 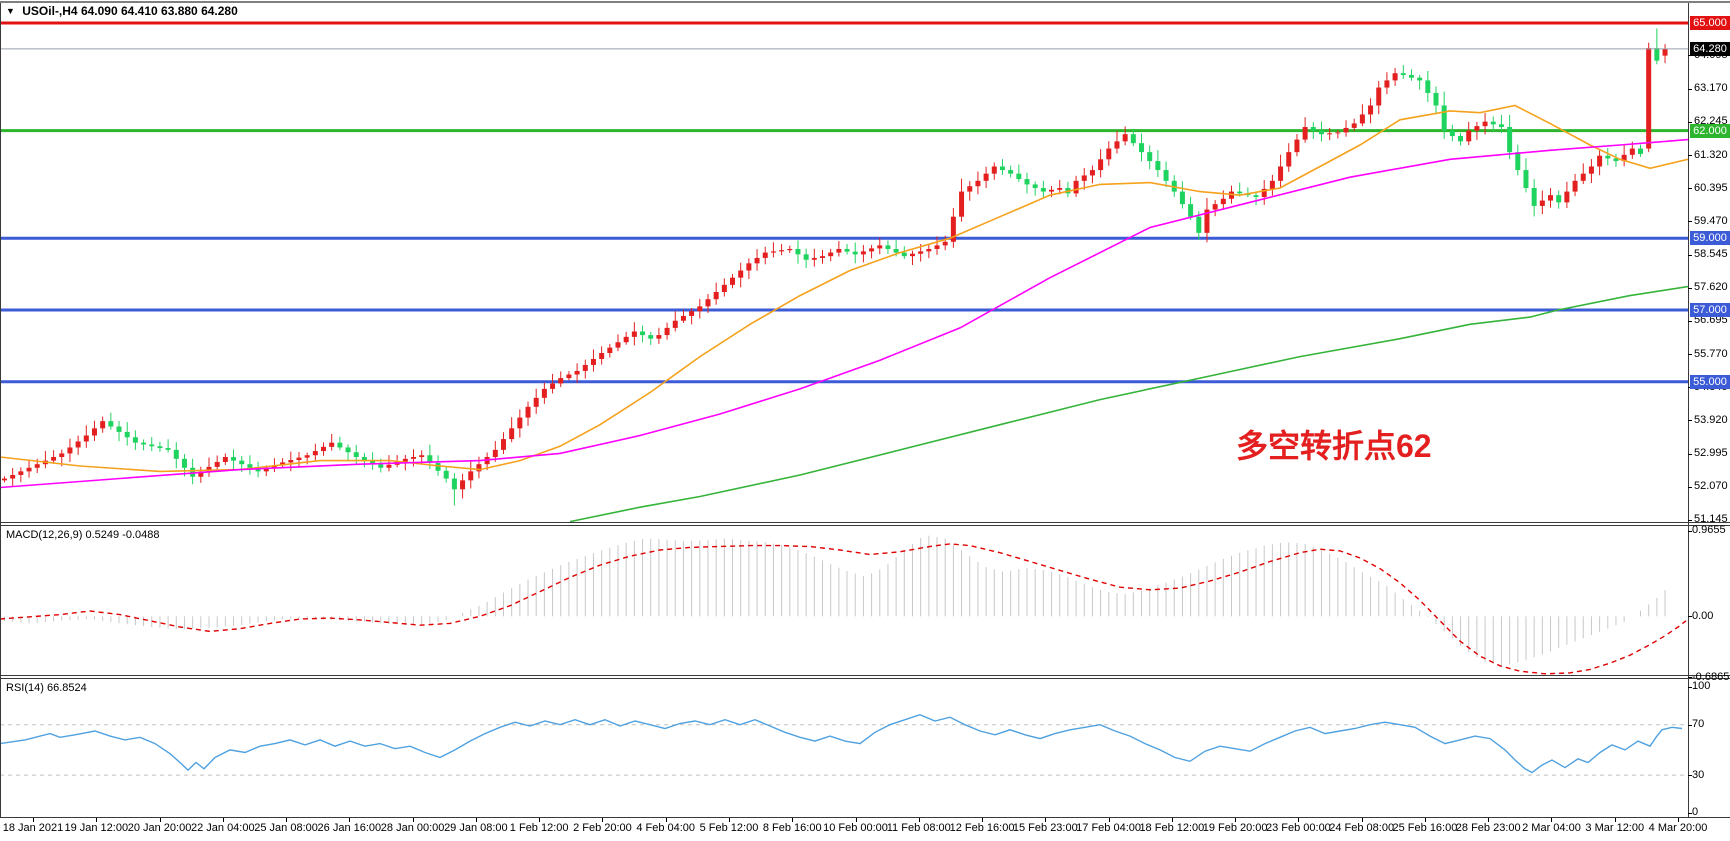 What do you see at coordinates (1690, 617) in the screenshot?
I see `macd-tick-mark` at bounding box center [1690, 617].